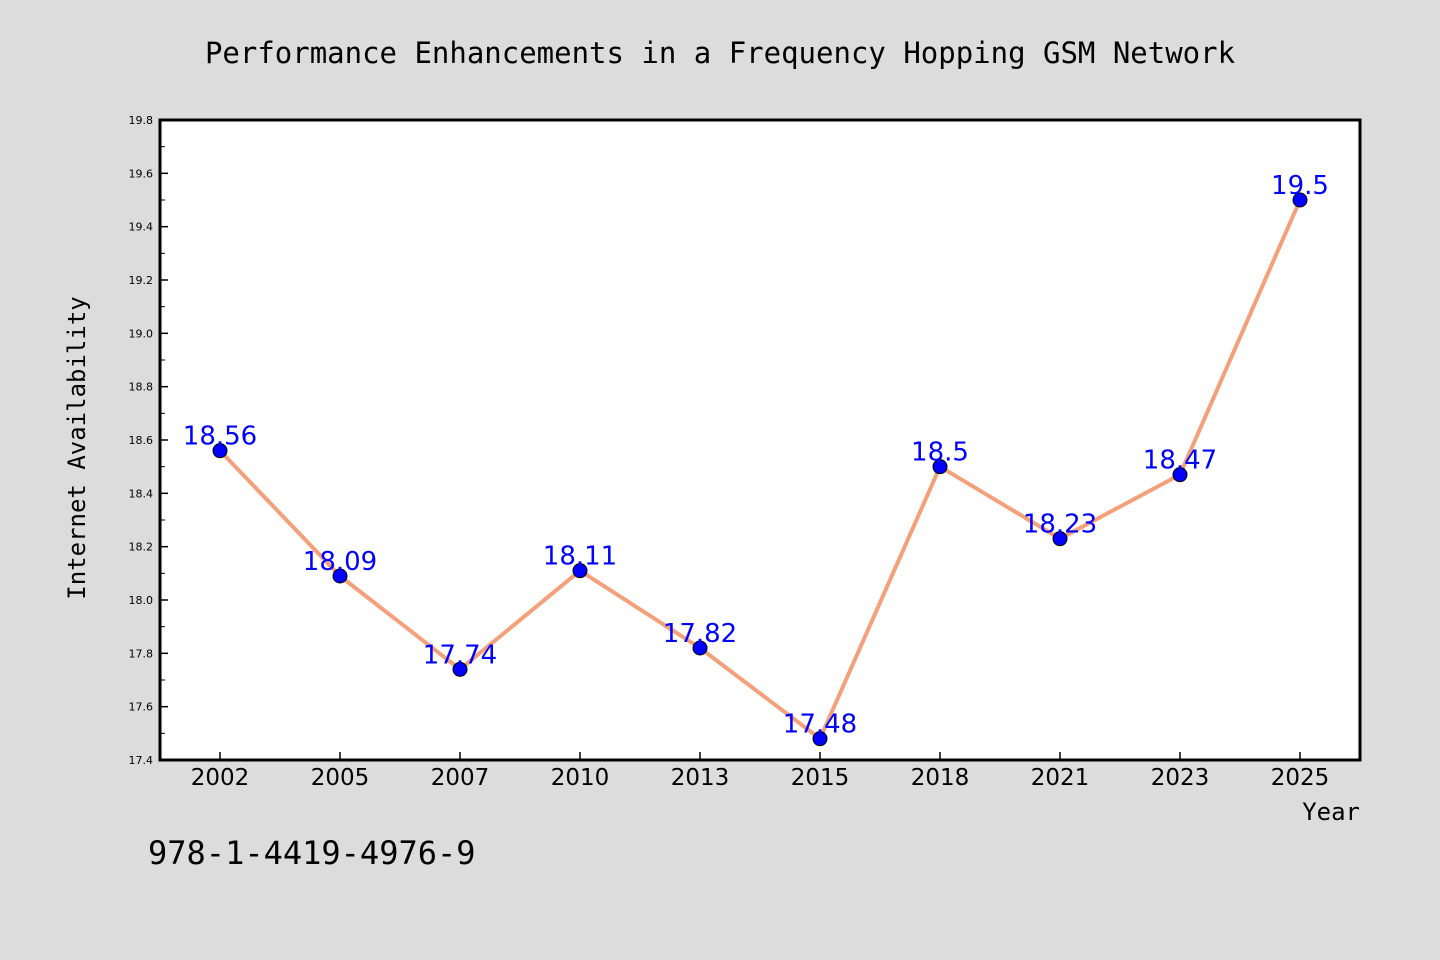 This screenshot has height=960, width=1440. I want to click on y-tick-label: 18.0, so click(141, 600).